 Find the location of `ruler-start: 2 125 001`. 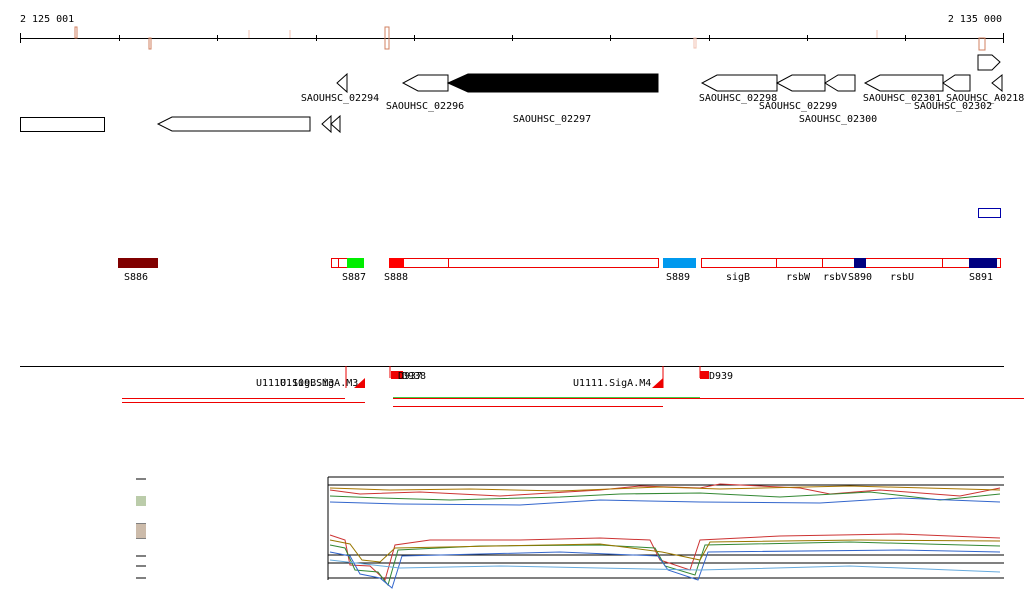

ruler-start: 2 125 001 is located at coordinates (47, 19).